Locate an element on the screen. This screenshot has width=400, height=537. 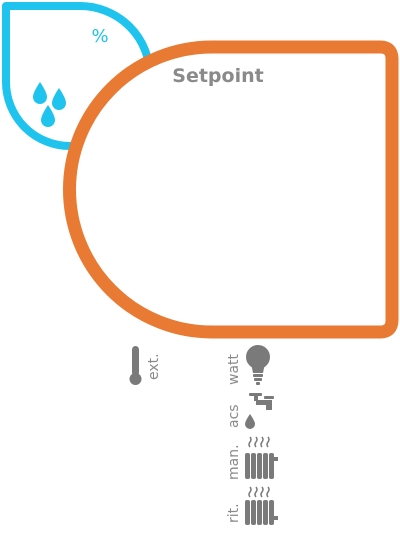
water-tap-icon is located at coordinates (259, 411).